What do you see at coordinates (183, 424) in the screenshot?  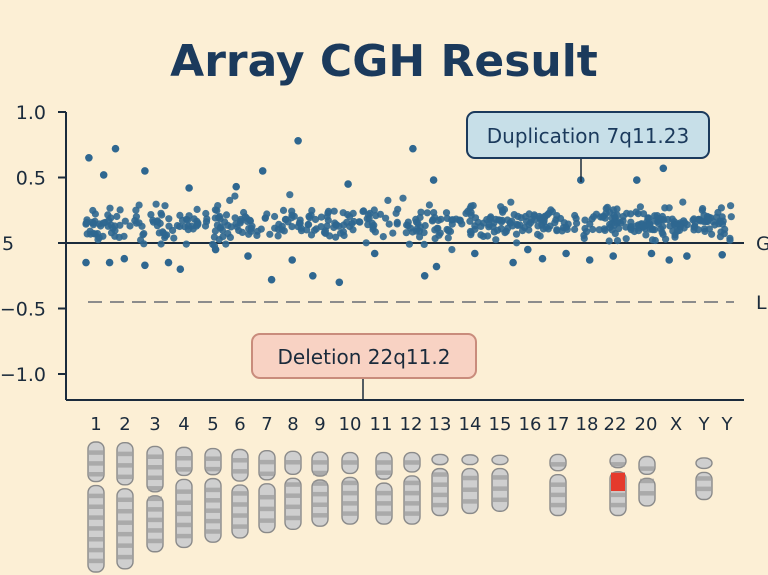 I see `chromosome-label: 4` at bounding box center [183, 424].